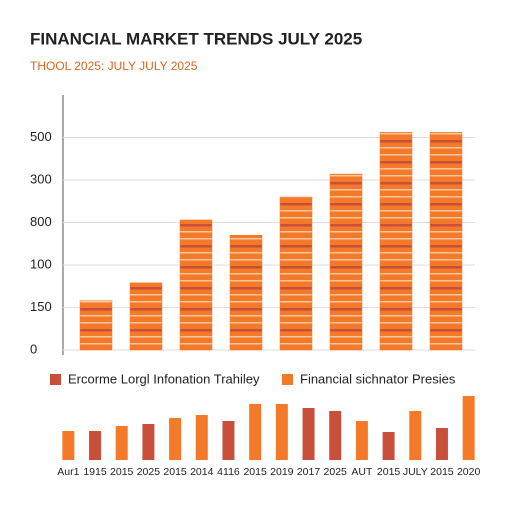 The height and width of the screenshot is (512, 512). Describe the element at coordinates (33, 348) in the screenshot. I see `y-tick-label: 0` at that location.